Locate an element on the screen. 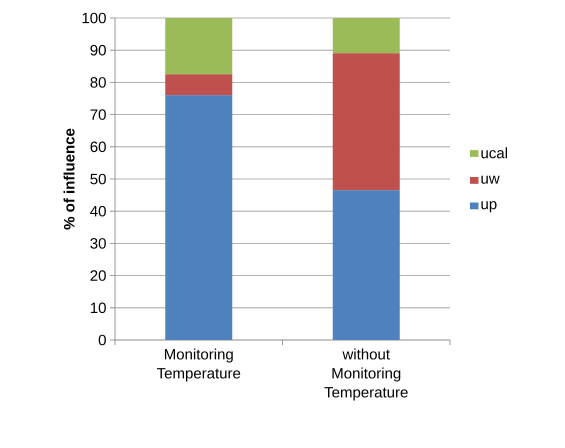  legend-label: ucal is located at coordinates (494, 152).